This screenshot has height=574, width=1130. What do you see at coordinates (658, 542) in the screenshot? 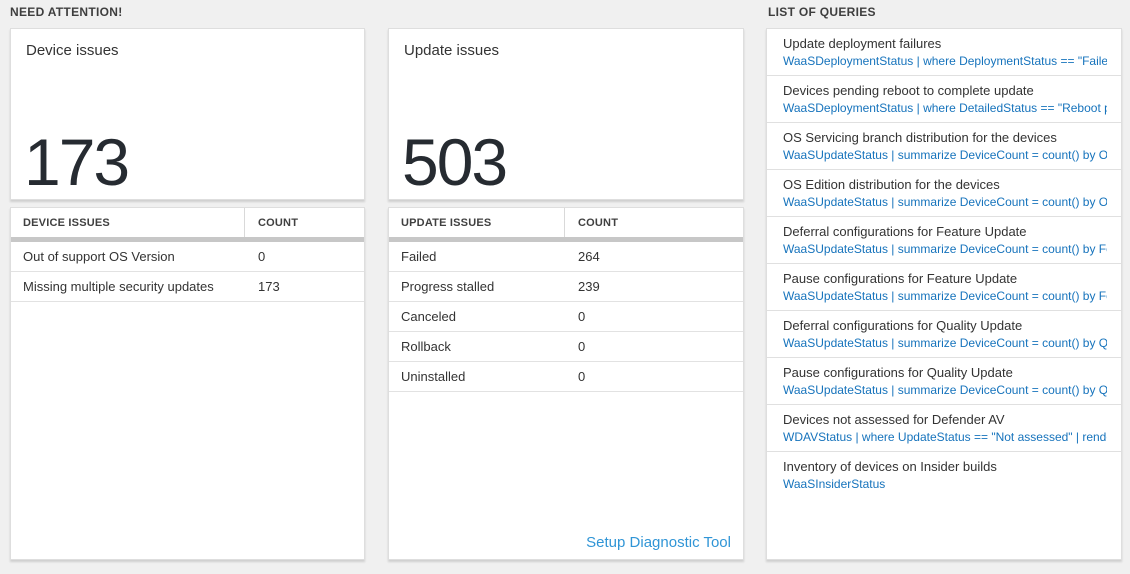
I see `setup-diagnostic-tool-link: Setup Diagnostic Tool` at bounding box center [658, 542].